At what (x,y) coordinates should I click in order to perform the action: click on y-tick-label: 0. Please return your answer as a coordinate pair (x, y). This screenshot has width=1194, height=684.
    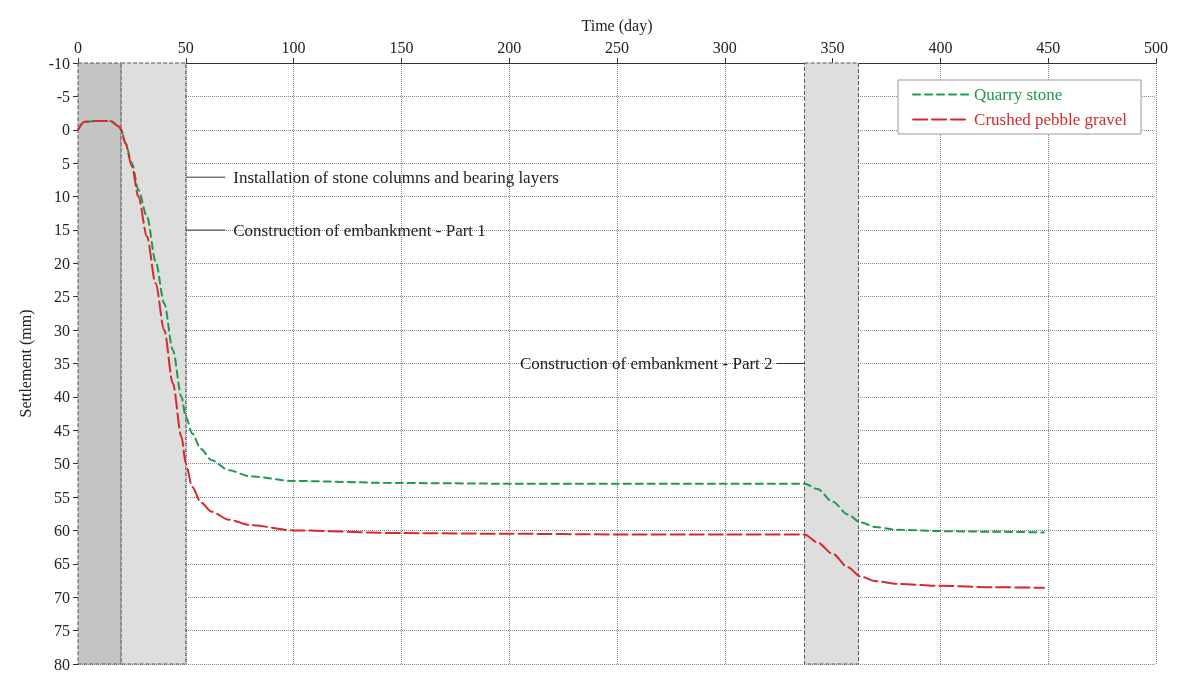
    Looking at the image, I should click on (66, 130).